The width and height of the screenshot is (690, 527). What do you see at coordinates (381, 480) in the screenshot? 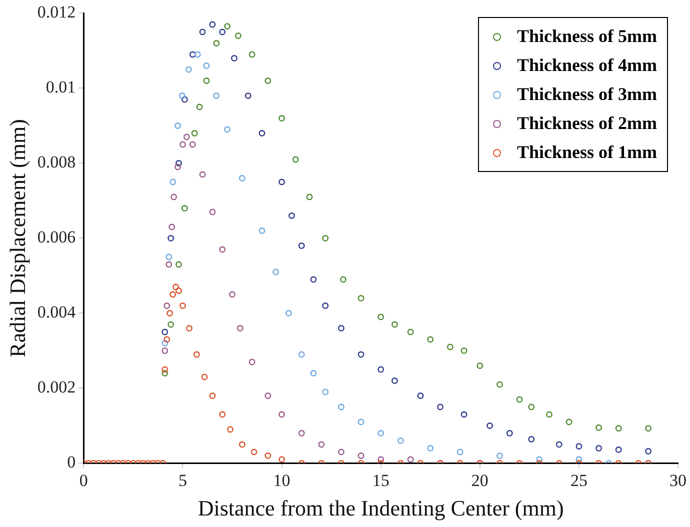
I see `x-tick-label: 15` at bounding box center [381, 480].